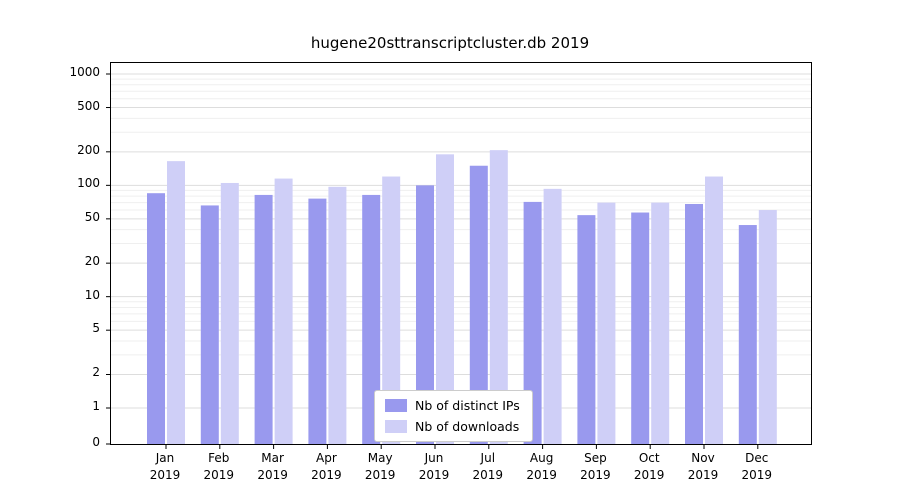 Image resolution: width=900 pixels, height=500 pixels. Describe the element at coordinates (757, 467) in the screenshot. I see `x-tick-label: Dec 2019` at that location.